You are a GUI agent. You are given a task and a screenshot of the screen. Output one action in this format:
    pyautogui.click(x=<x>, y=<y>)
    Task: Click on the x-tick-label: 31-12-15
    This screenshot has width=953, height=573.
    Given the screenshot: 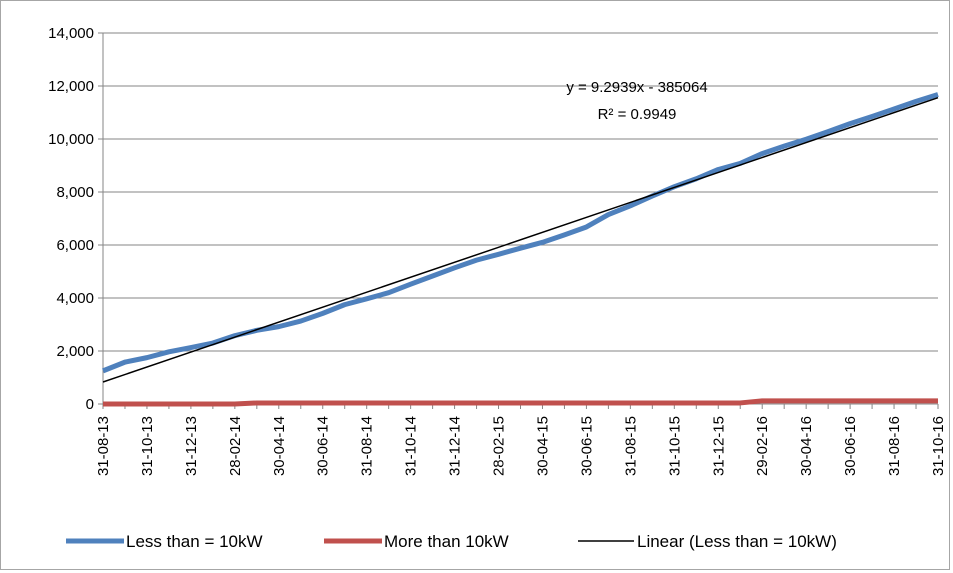 What is the action you would take?
    pyautogui.click(x=718, y=446)
    